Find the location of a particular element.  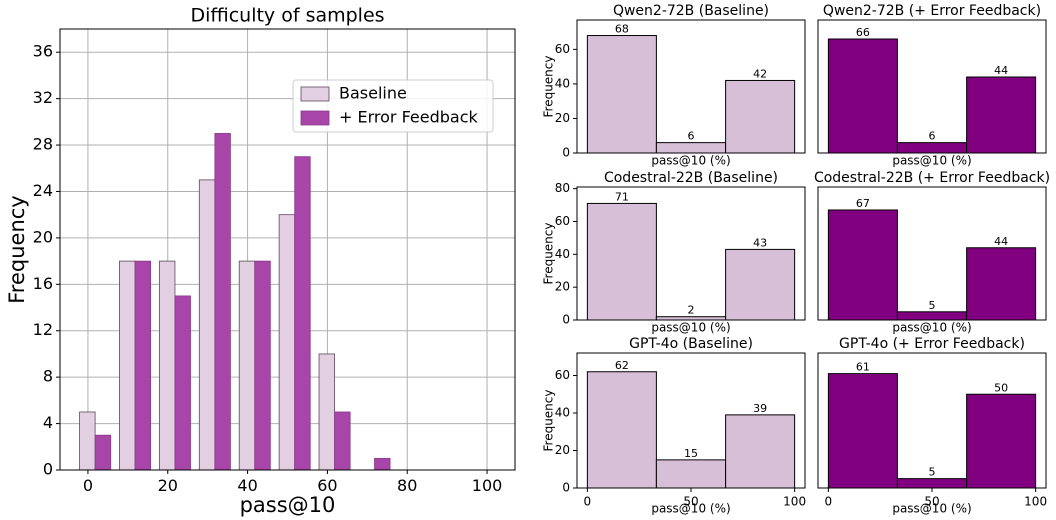

y-tick-label: 8 is located at coordinates (48, 376).